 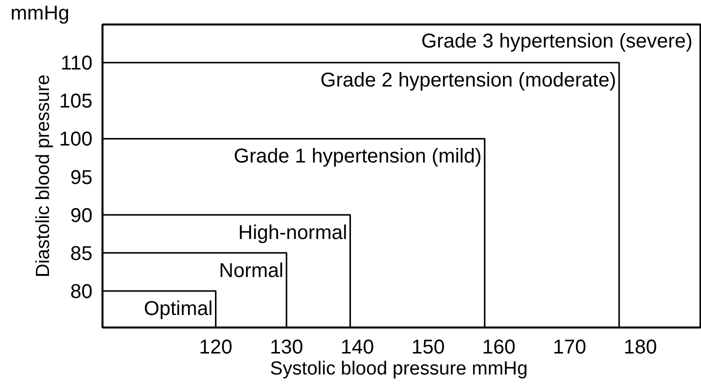 What do you see at coordinates (76, 139) in the screenshot?
I see `y-tick-label: 100` at bounding box center [76, 139].